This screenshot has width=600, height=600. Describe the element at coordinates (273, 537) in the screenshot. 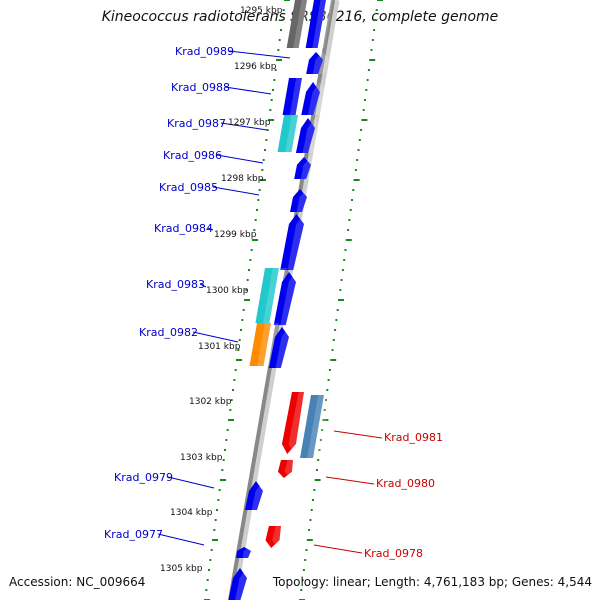

I see `gene-krad-0978-body` at that location.